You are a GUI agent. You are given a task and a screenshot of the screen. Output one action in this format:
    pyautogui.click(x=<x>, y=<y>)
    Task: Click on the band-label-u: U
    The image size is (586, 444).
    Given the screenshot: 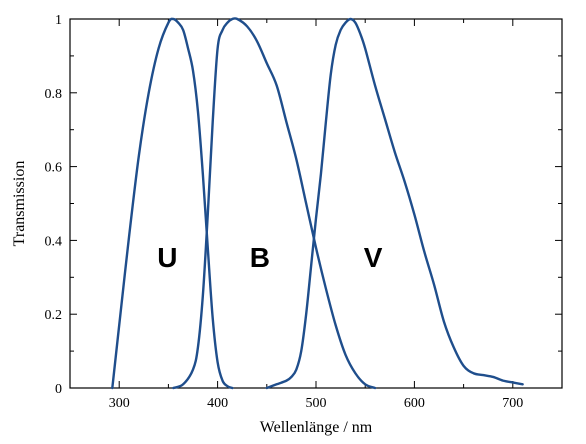 What is the action you would take?
    pyautogui.click(x=167, y=257)
    